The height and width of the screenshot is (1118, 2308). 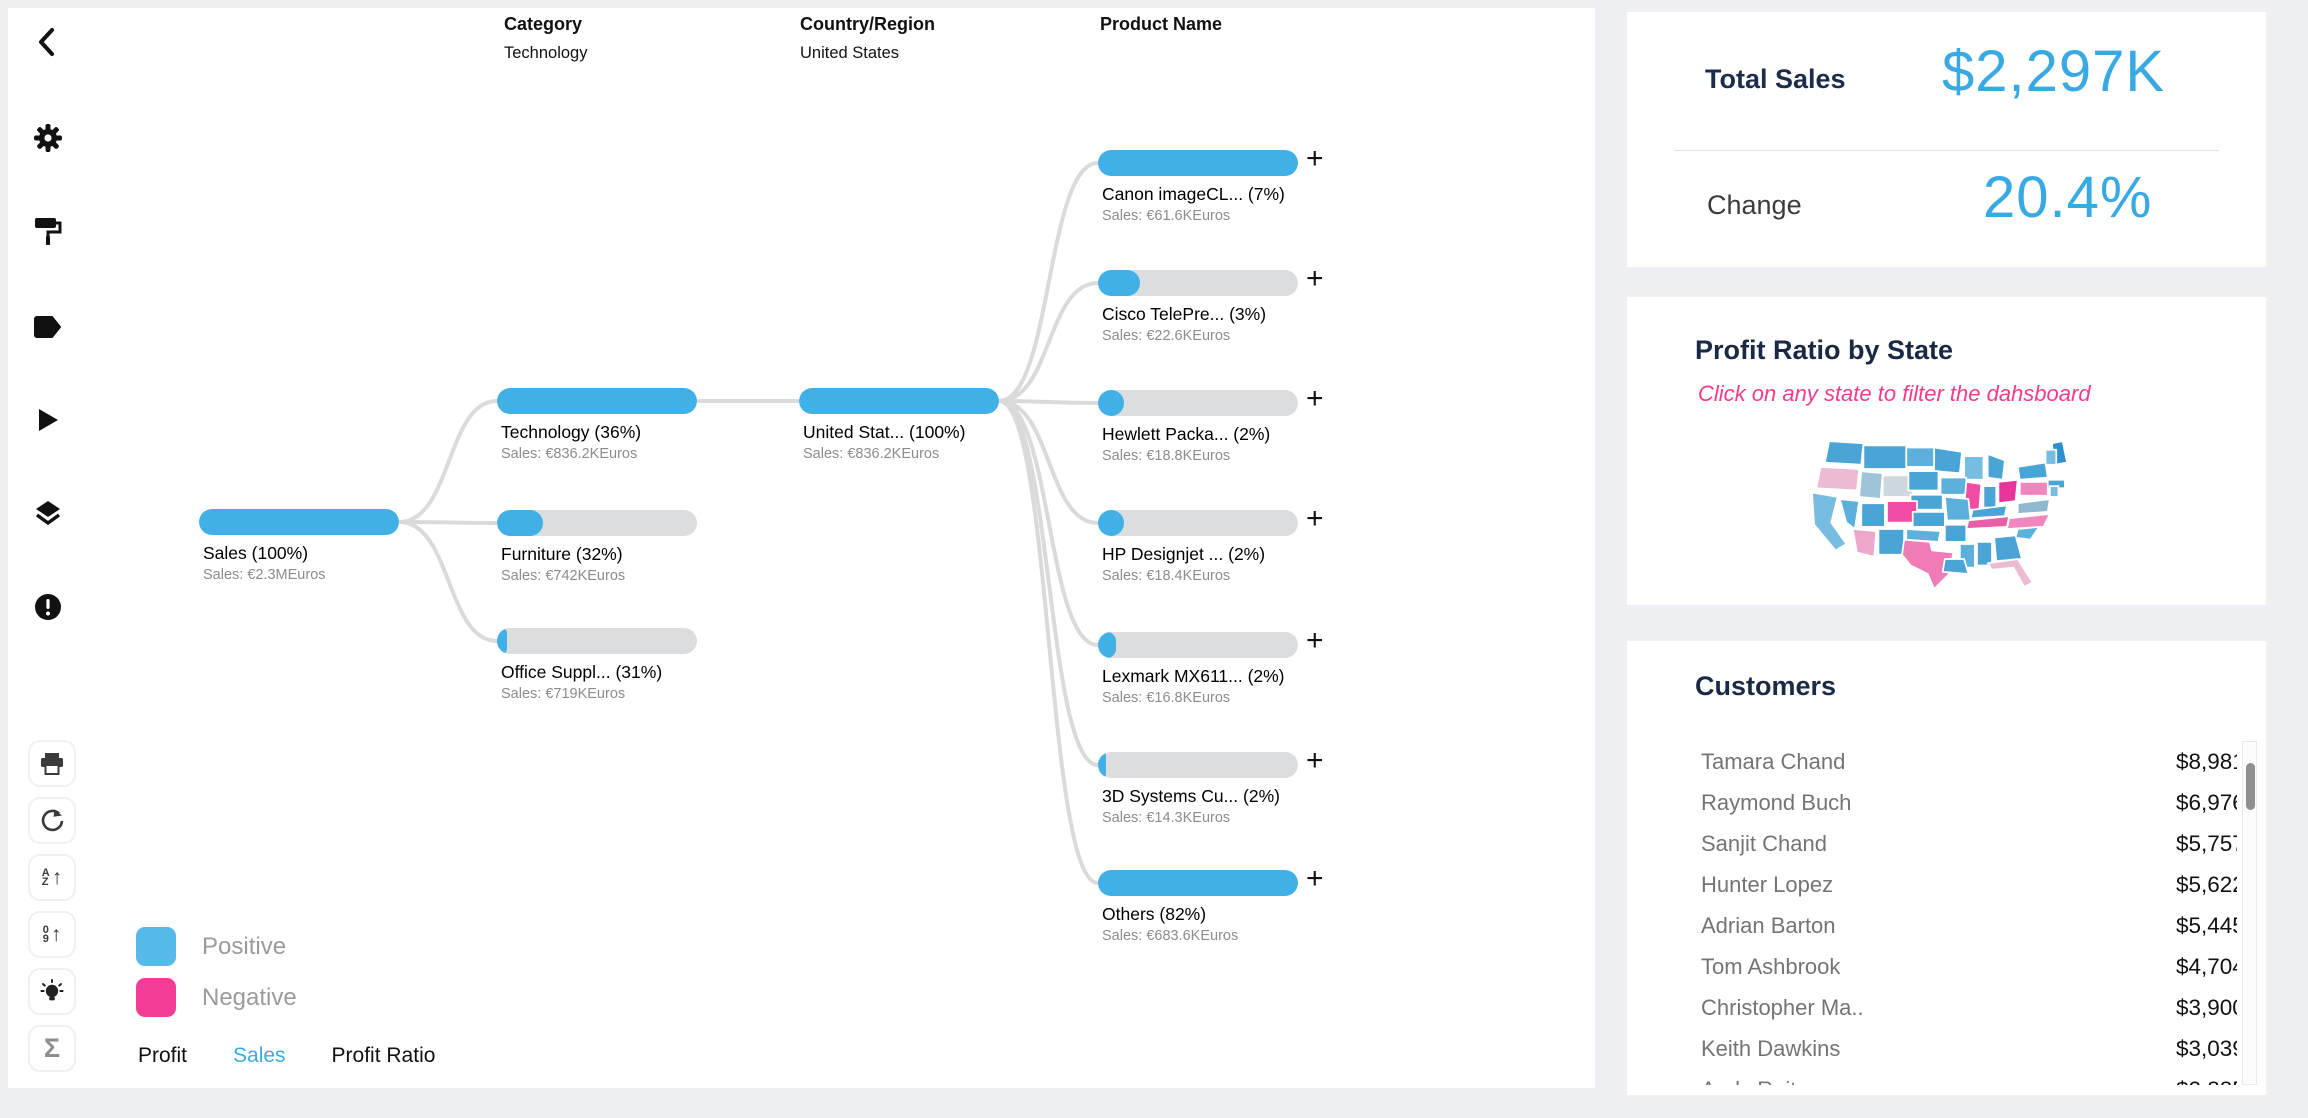 I want to click on us-choropleth-map, so click(x=1947, y=514).